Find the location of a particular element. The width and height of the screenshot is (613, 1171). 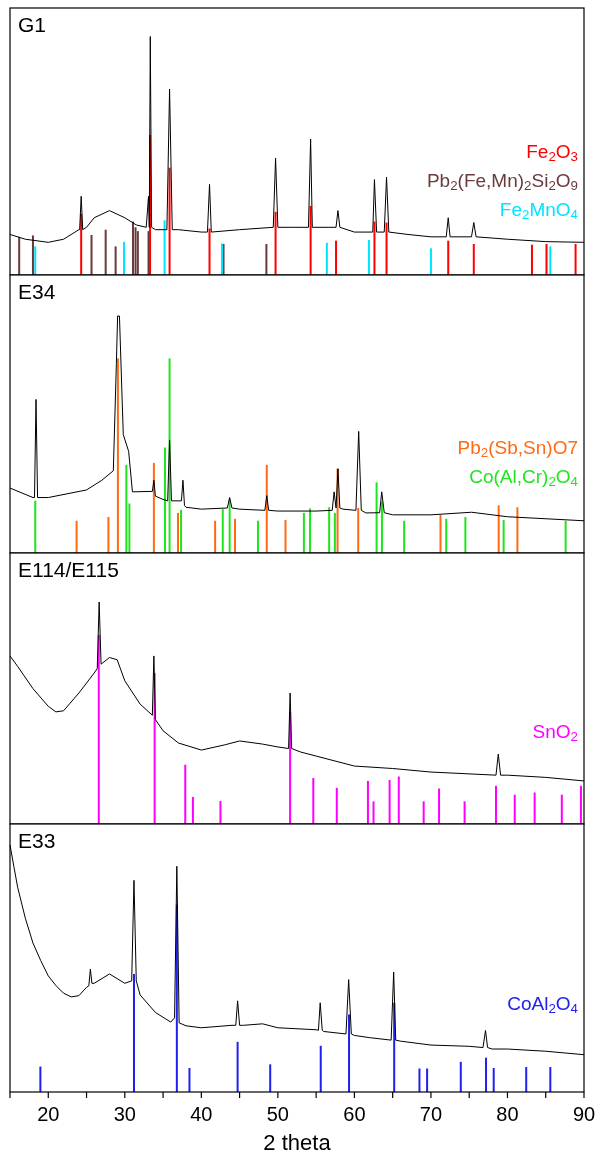

x-tick-label: 40 is located at coordinates (201, 1114).